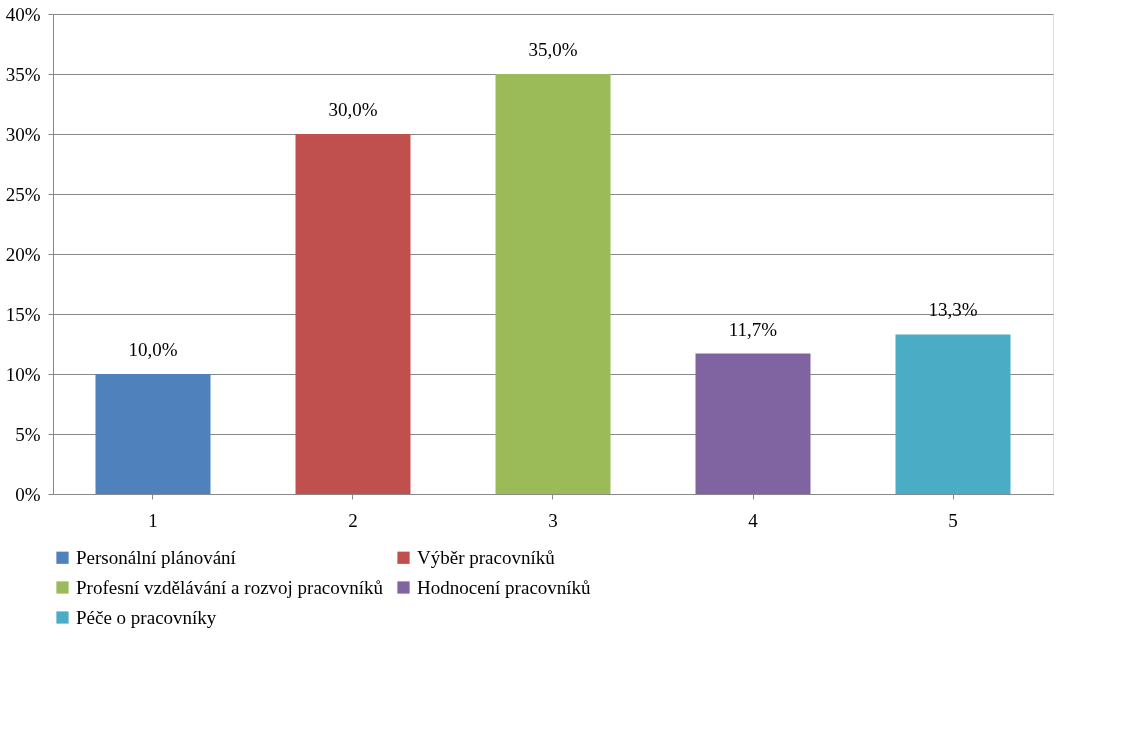  What do you see at coordinates (153, 349) in the screenshot?
I see `data-label: 10,0%` at bounding box center [153, 349].